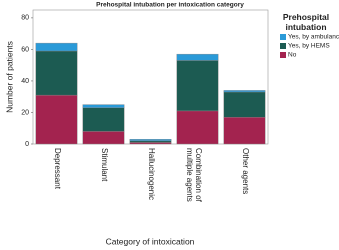 Image resolution: width=339 pixels, height=250 pixels. I want to click on x-axis-label: Category of intoxication, so click(150, 241).